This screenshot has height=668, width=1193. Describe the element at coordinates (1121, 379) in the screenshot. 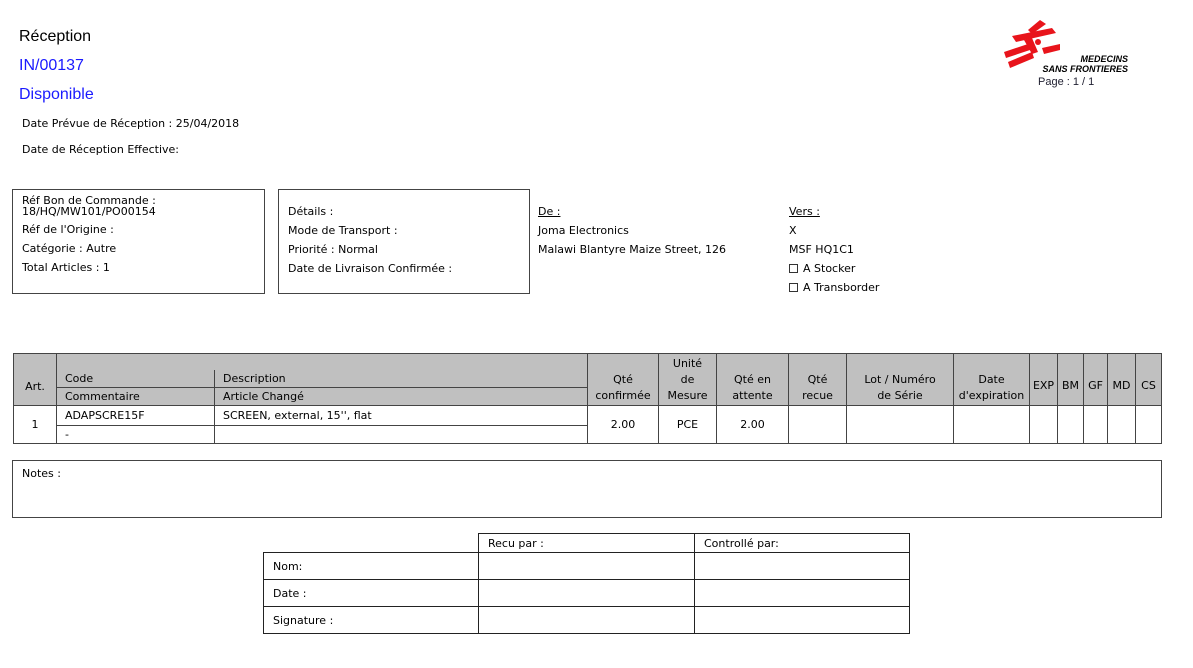

I see `col-md: MD` at that location.